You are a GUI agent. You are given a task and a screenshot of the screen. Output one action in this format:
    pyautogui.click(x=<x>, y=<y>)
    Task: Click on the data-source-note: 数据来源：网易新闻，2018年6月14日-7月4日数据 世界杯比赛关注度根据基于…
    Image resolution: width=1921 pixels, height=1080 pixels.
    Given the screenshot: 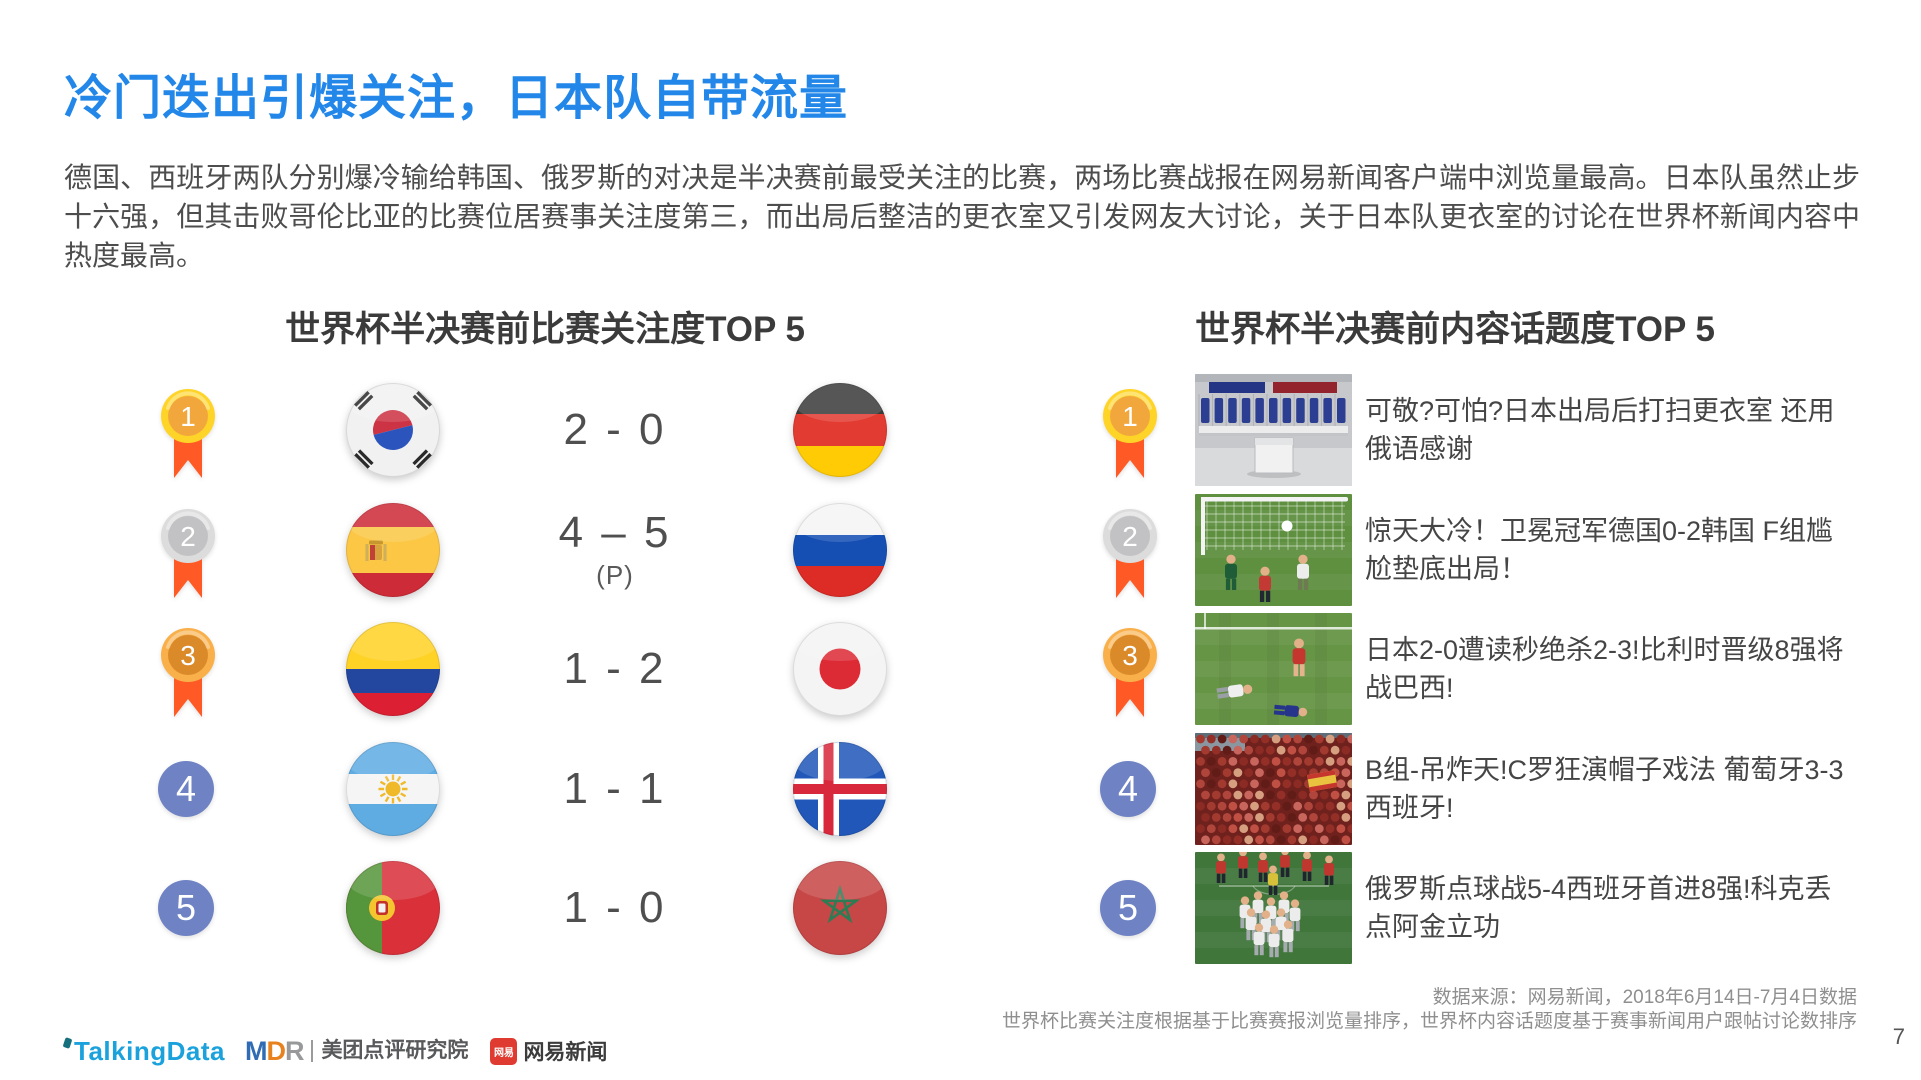 What is the action you would take?
    pyautogui.click(x=1429, y=1010)
    